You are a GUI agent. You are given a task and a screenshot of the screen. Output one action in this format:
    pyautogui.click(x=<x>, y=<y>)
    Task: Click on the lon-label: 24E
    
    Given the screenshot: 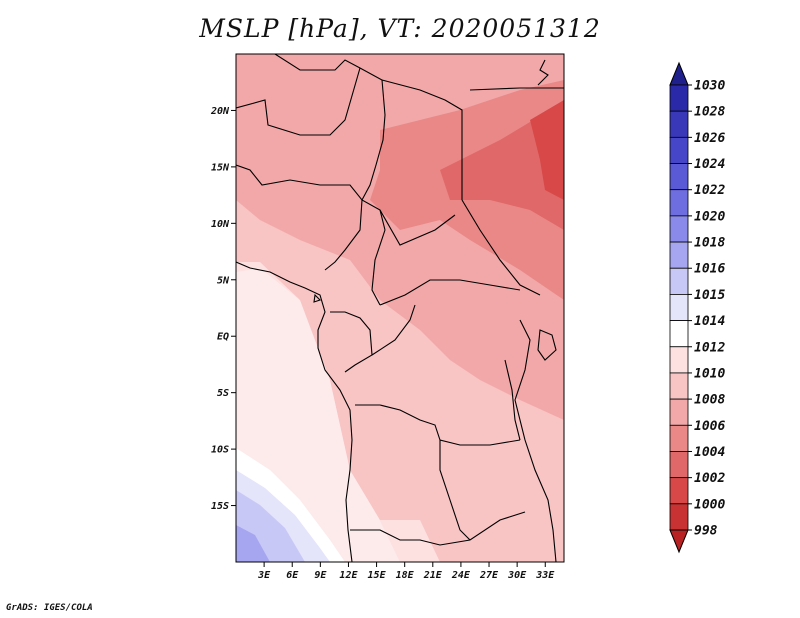 What is the action you would take?
    pyautogui.click(x=461, y=575)
    